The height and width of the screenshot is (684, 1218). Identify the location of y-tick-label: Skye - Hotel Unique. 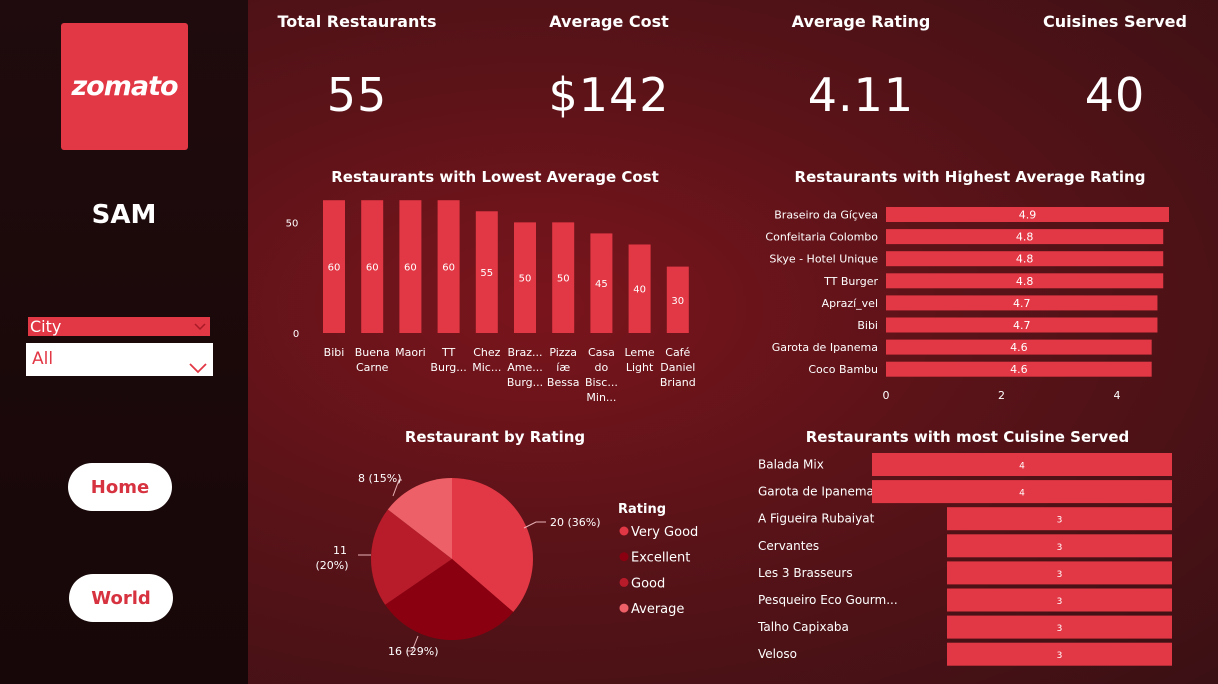
(823, 259).